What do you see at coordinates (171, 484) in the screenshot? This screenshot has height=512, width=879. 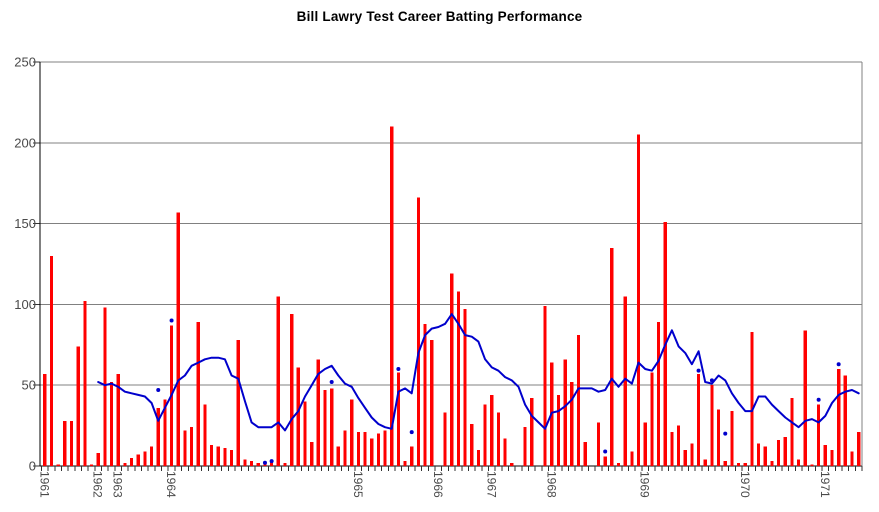 I see `x-axis-year-label: 1964` at bounding box center [171, 484].